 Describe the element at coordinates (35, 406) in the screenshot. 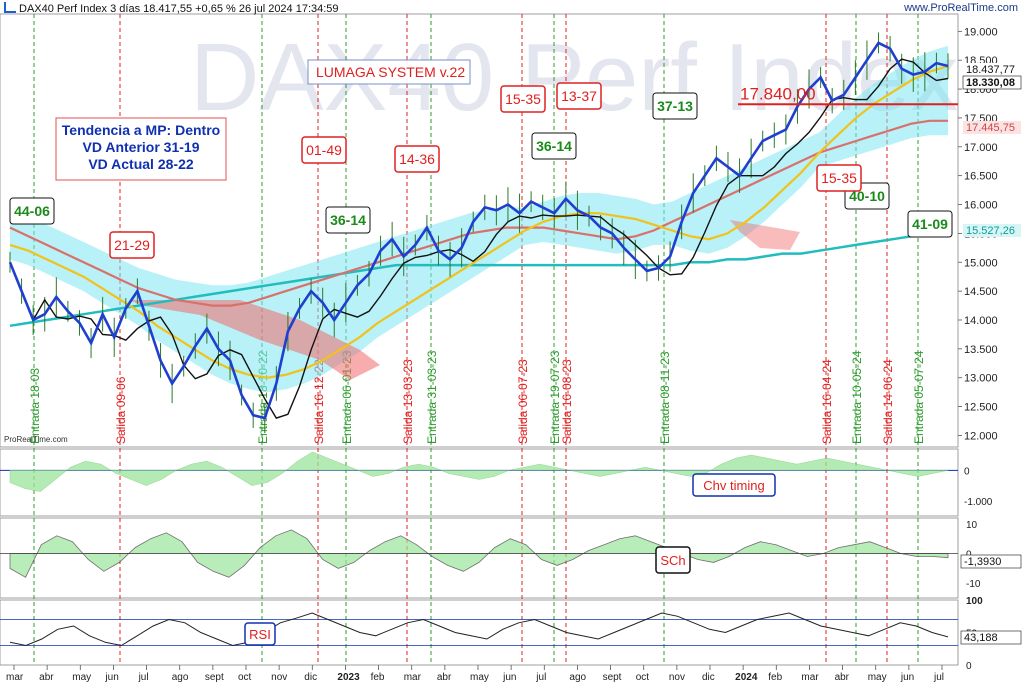

I see `signal-label: Entrada 18-03` at that location.